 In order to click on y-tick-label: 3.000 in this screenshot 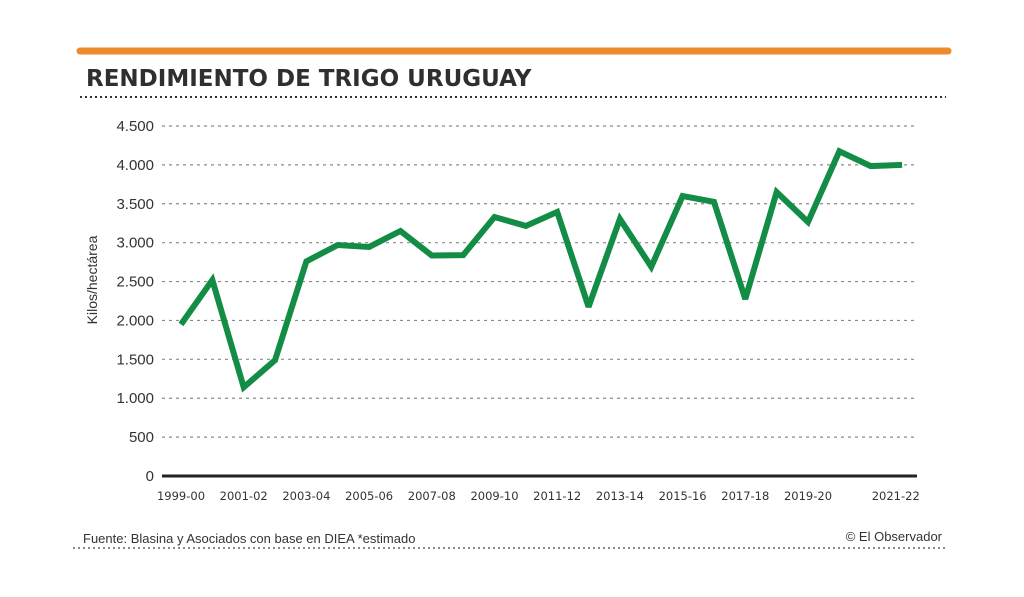, I will do `click(135, 243)`.